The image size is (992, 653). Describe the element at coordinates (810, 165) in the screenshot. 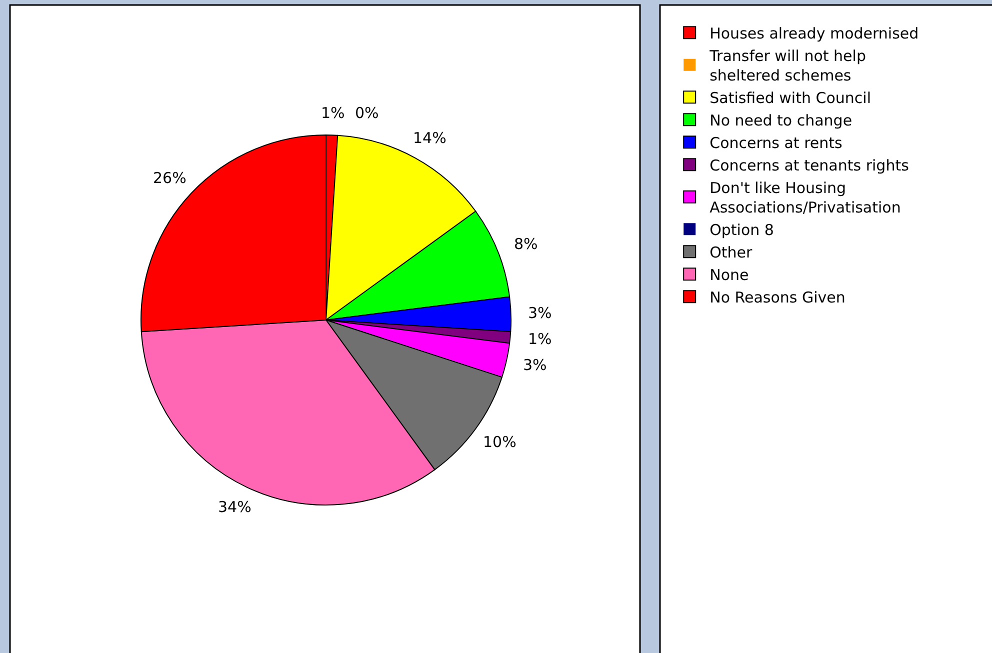

I see `legend-label: Concerns at tenants rights` at that location.